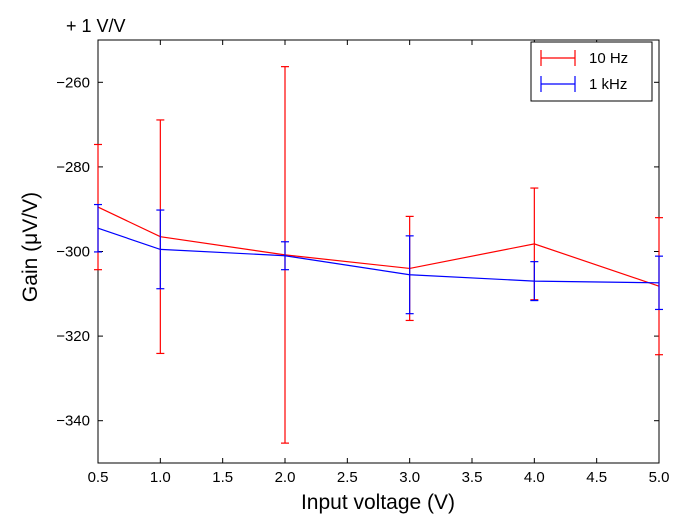 This screenshot has height=518, width=692. What do you see at coordinates (98, 477) in the screenshot?
I see `x-tick-label: 0.5` at bounding box center [98, 477].